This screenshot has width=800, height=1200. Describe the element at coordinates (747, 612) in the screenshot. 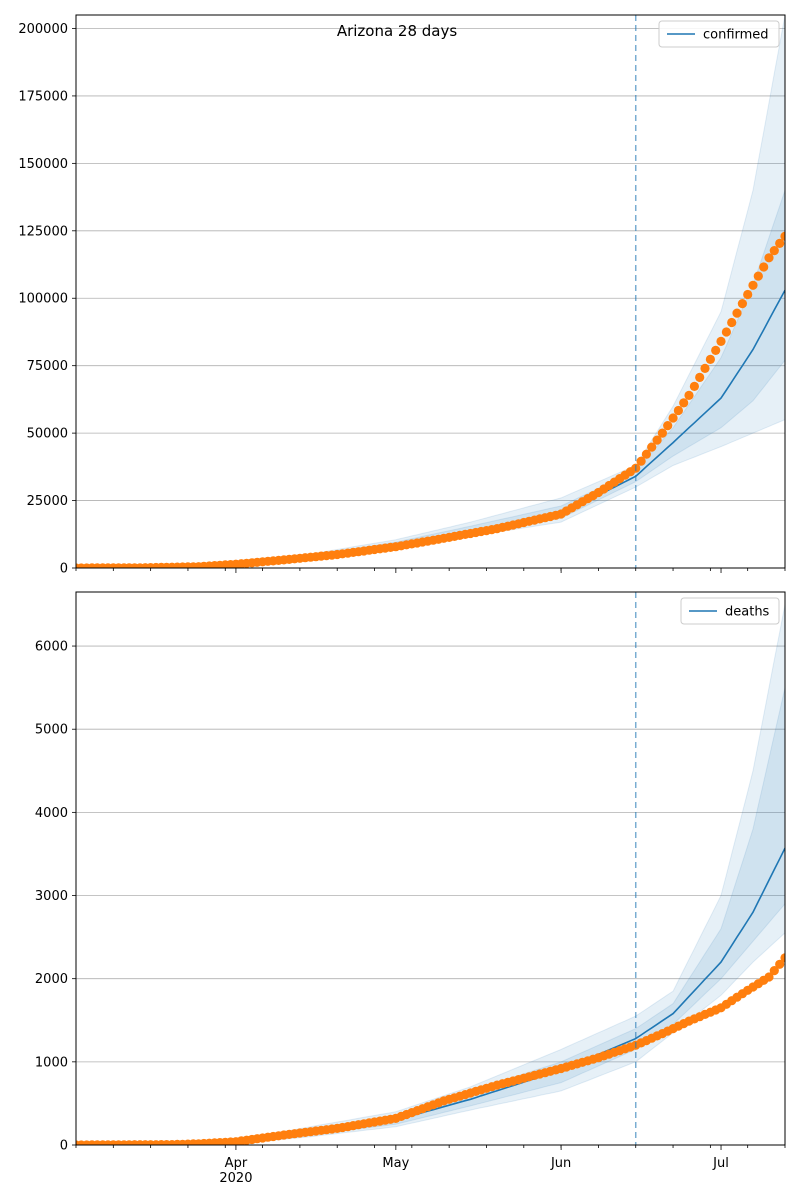

I see `legend-label: deaths` at that location.